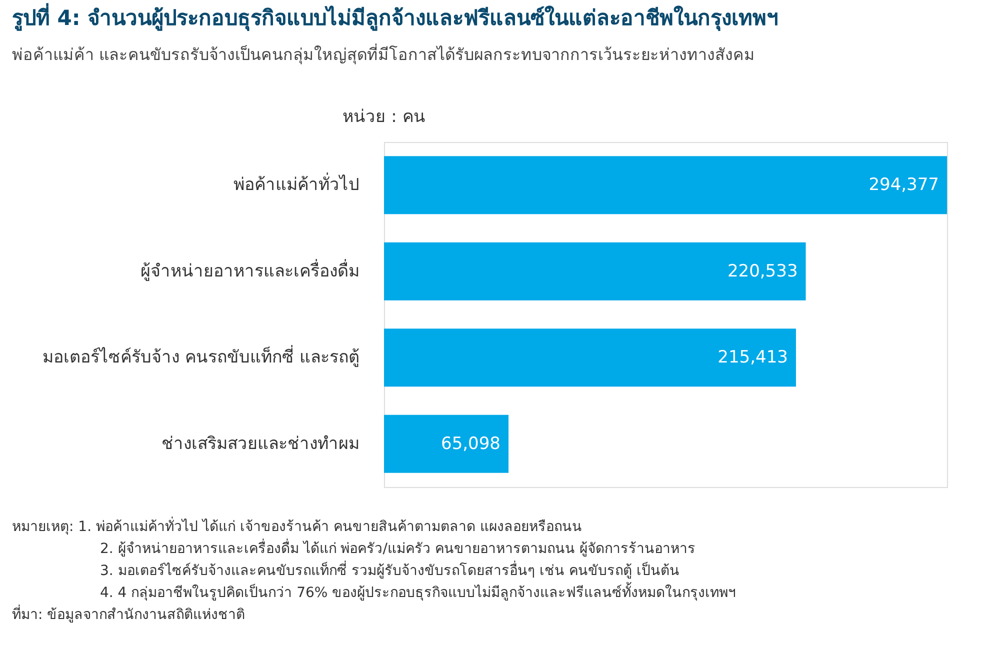  What do you see at coordinates (129, 614) in the screenshot?
I see `text: ที่มา: ข้อมูลจากสำนักงานสถิติแห่งชาติ` at bounding box center [129, 614].